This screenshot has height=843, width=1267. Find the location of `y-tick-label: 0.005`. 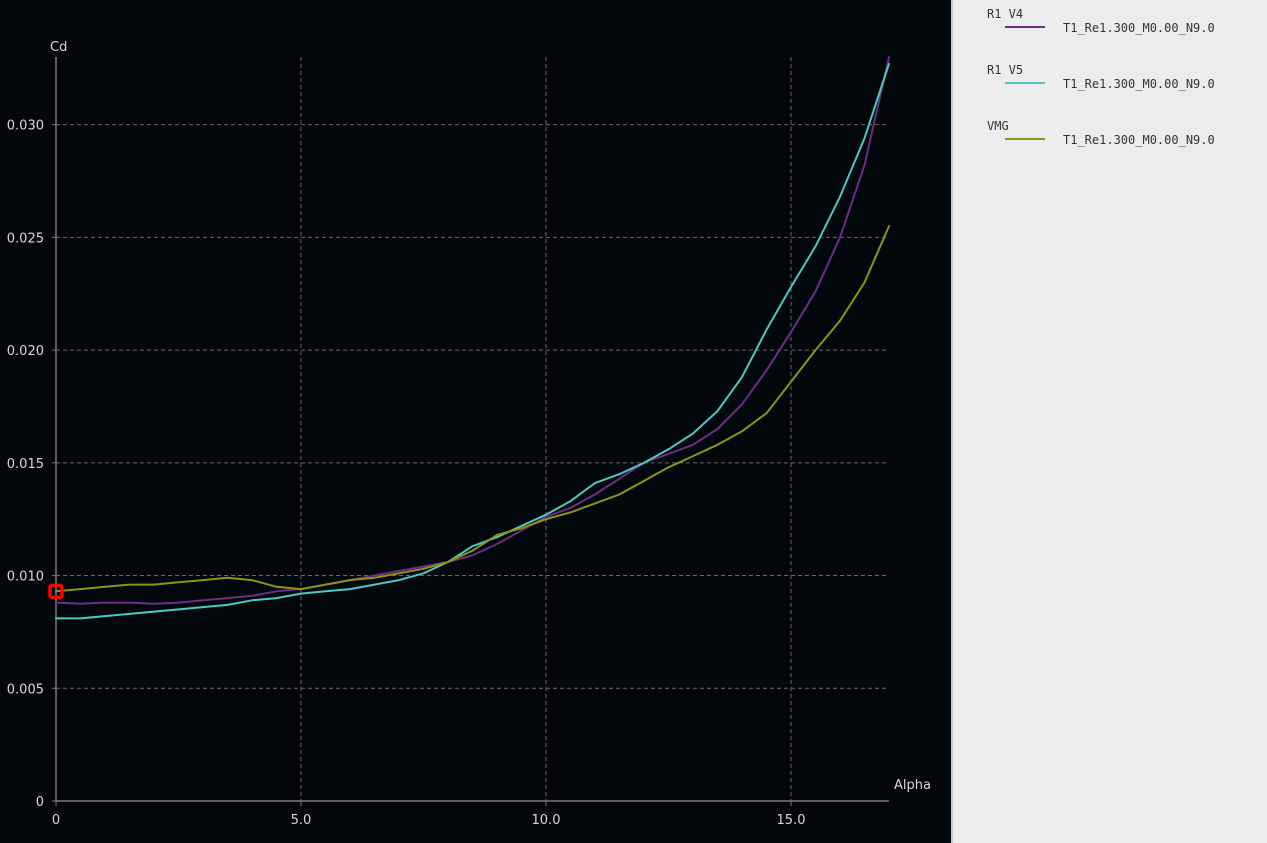

y-tick-label: 0.005 is located at coordinates (25, 689).